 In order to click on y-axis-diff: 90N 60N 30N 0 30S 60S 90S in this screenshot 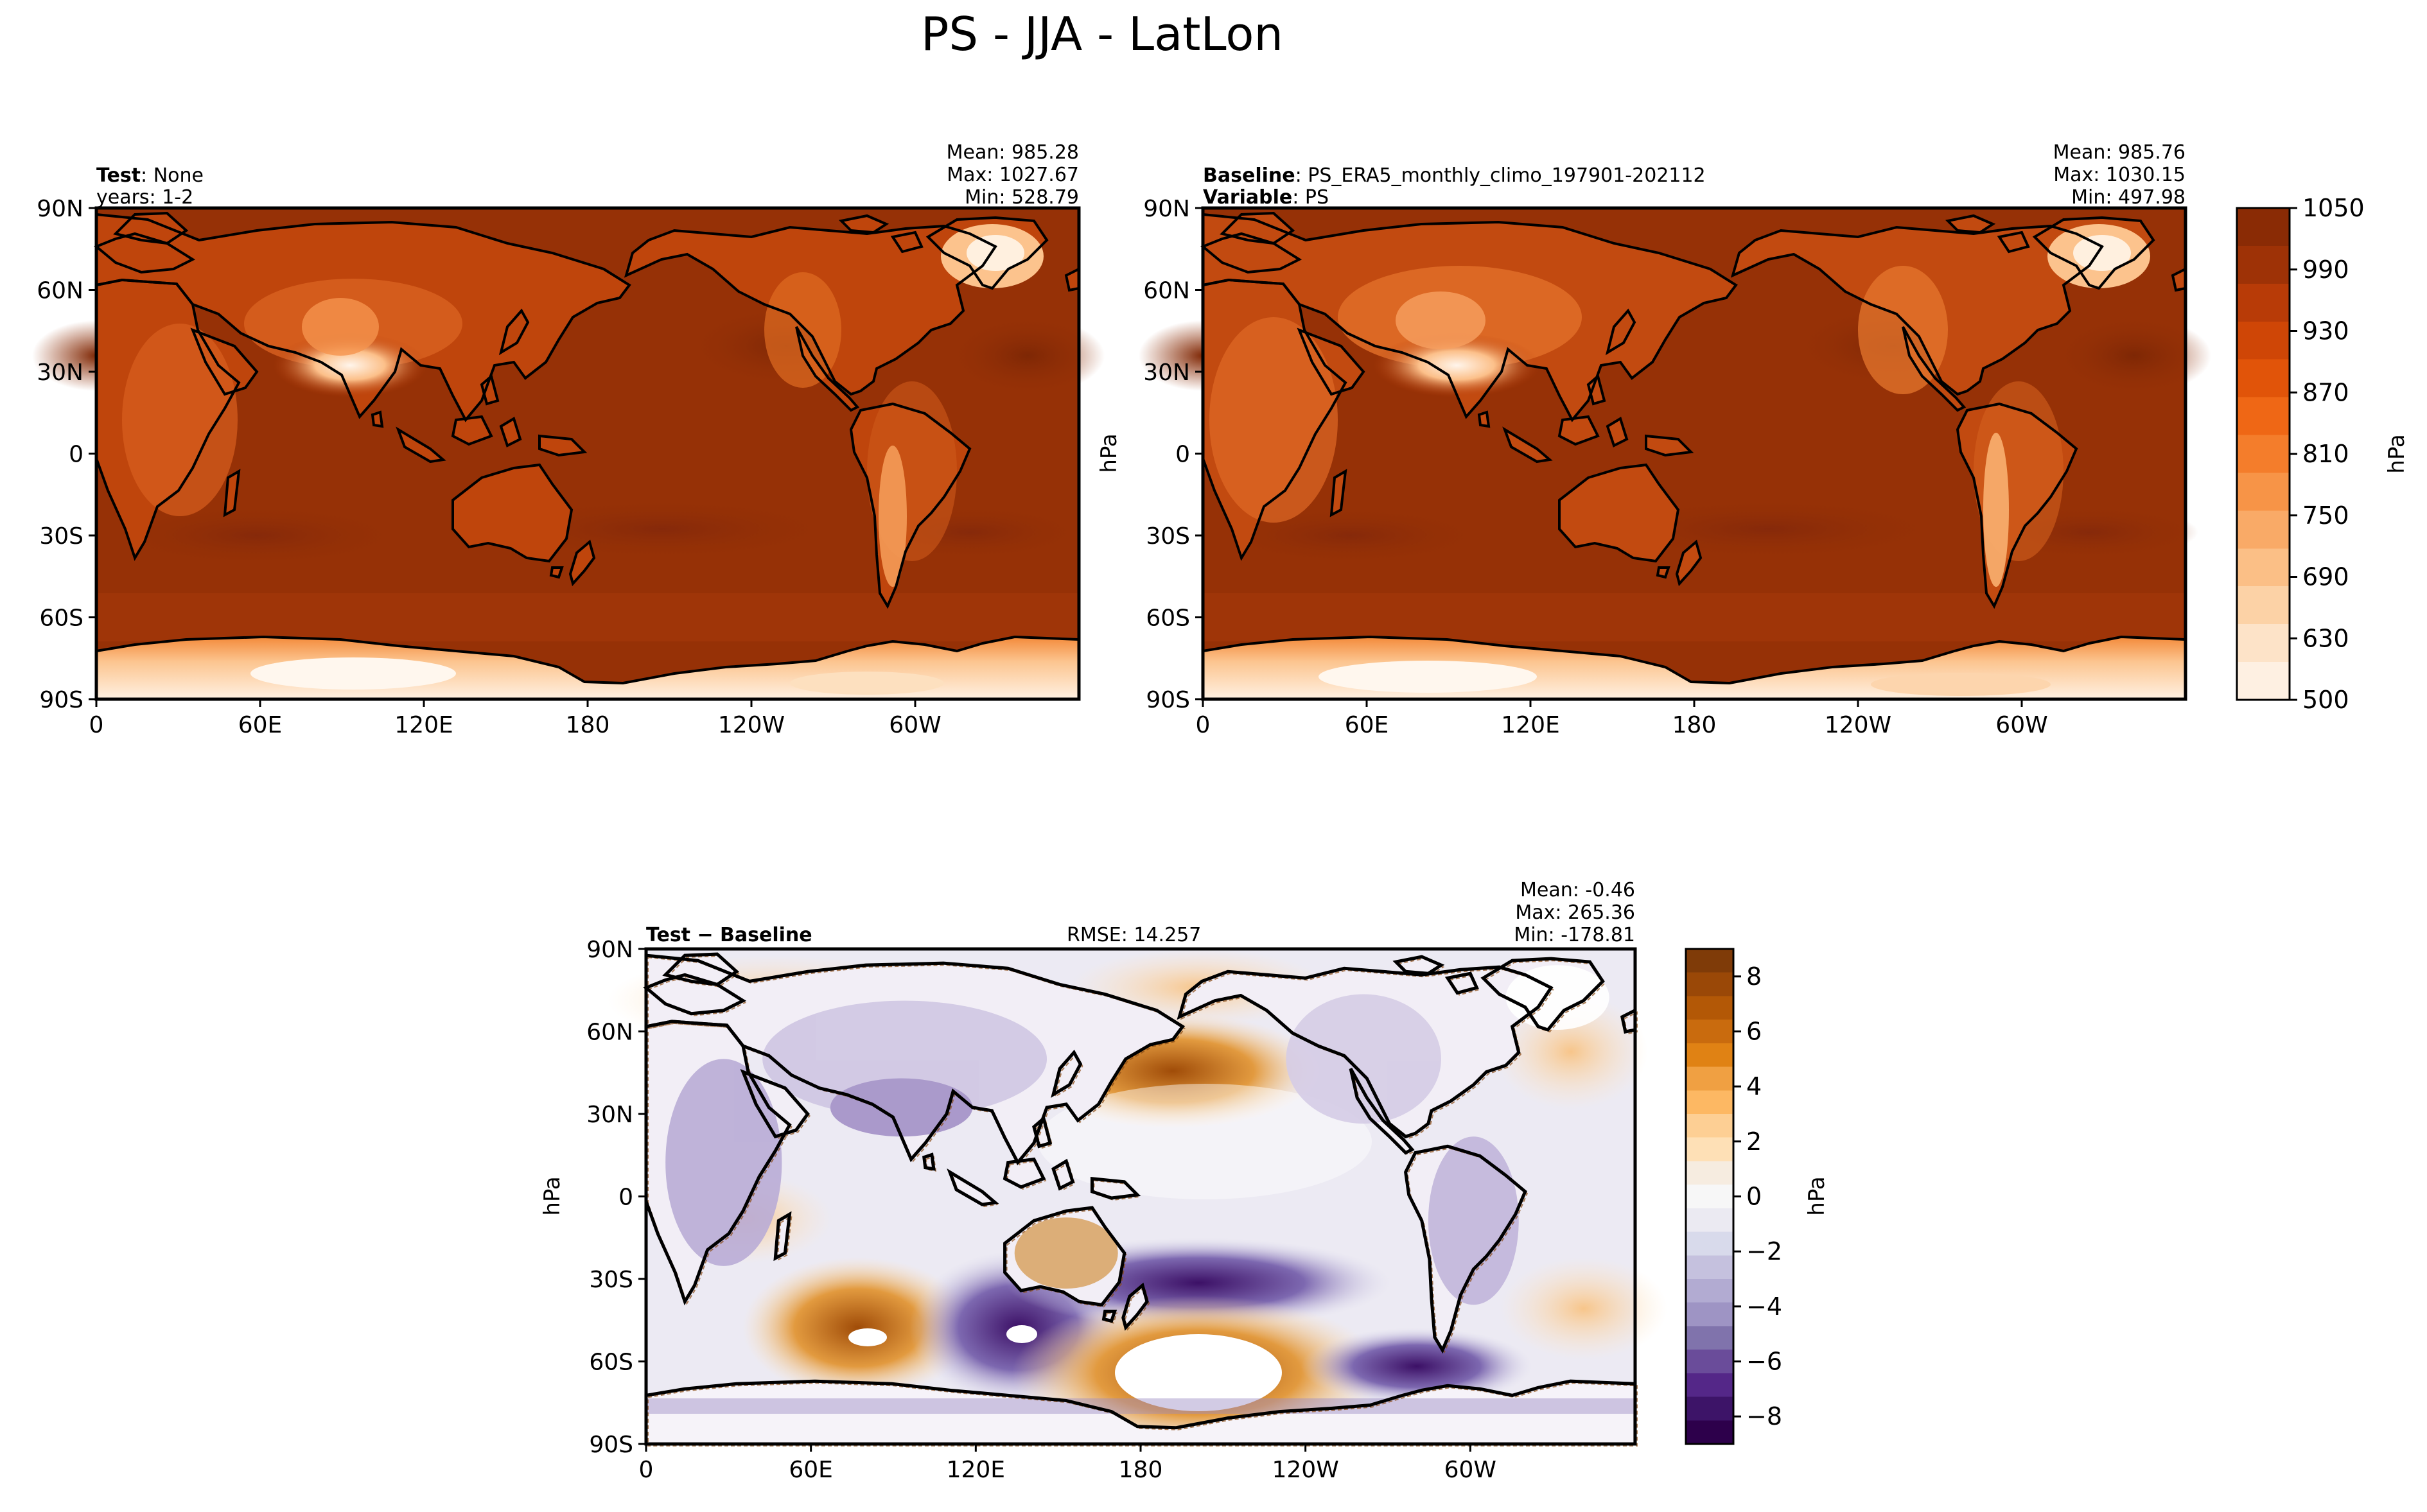, I will do `click(616, 1197)`.